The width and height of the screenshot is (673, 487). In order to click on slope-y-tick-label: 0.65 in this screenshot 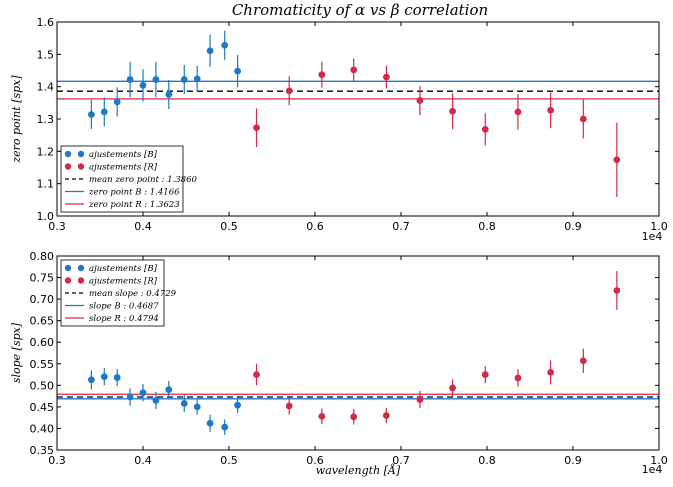, I will do `click(42, 321)`.